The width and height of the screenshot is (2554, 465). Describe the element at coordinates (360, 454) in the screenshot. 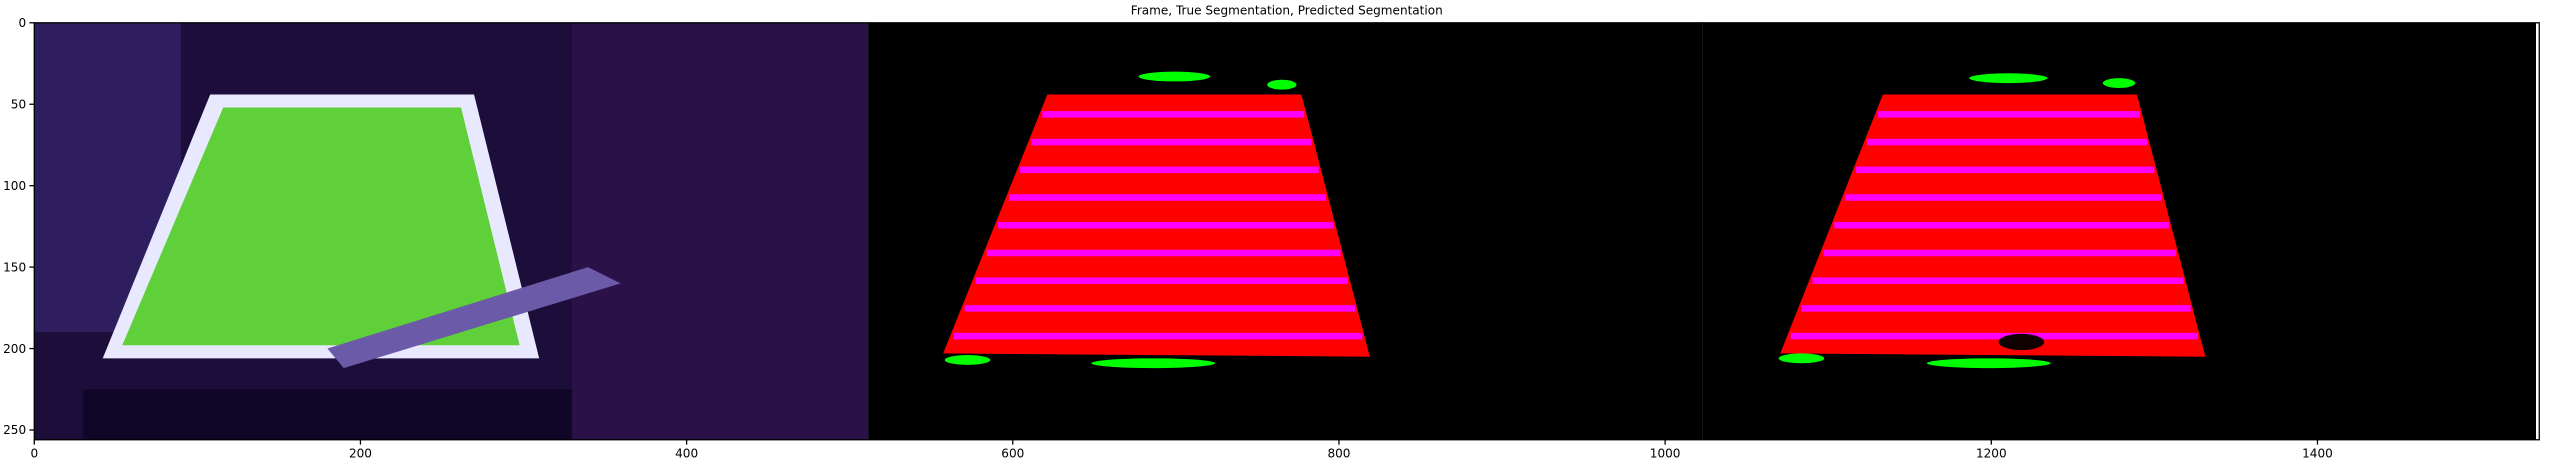

I see `x-tick-label: 200` at that location.